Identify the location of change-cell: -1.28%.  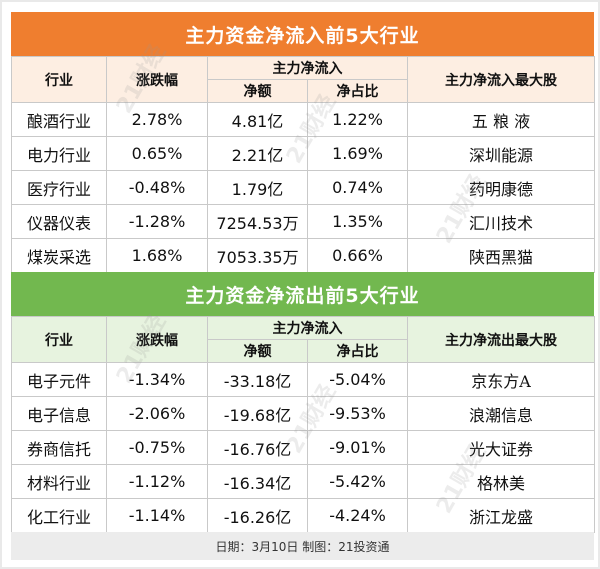
(157, 221).